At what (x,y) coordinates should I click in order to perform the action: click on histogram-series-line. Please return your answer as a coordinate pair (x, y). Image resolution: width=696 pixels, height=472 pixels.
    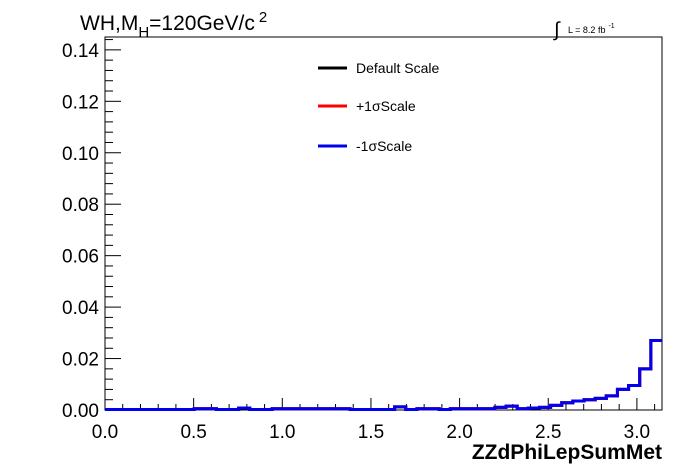
    Looking at the image, I should click on (383, 375).